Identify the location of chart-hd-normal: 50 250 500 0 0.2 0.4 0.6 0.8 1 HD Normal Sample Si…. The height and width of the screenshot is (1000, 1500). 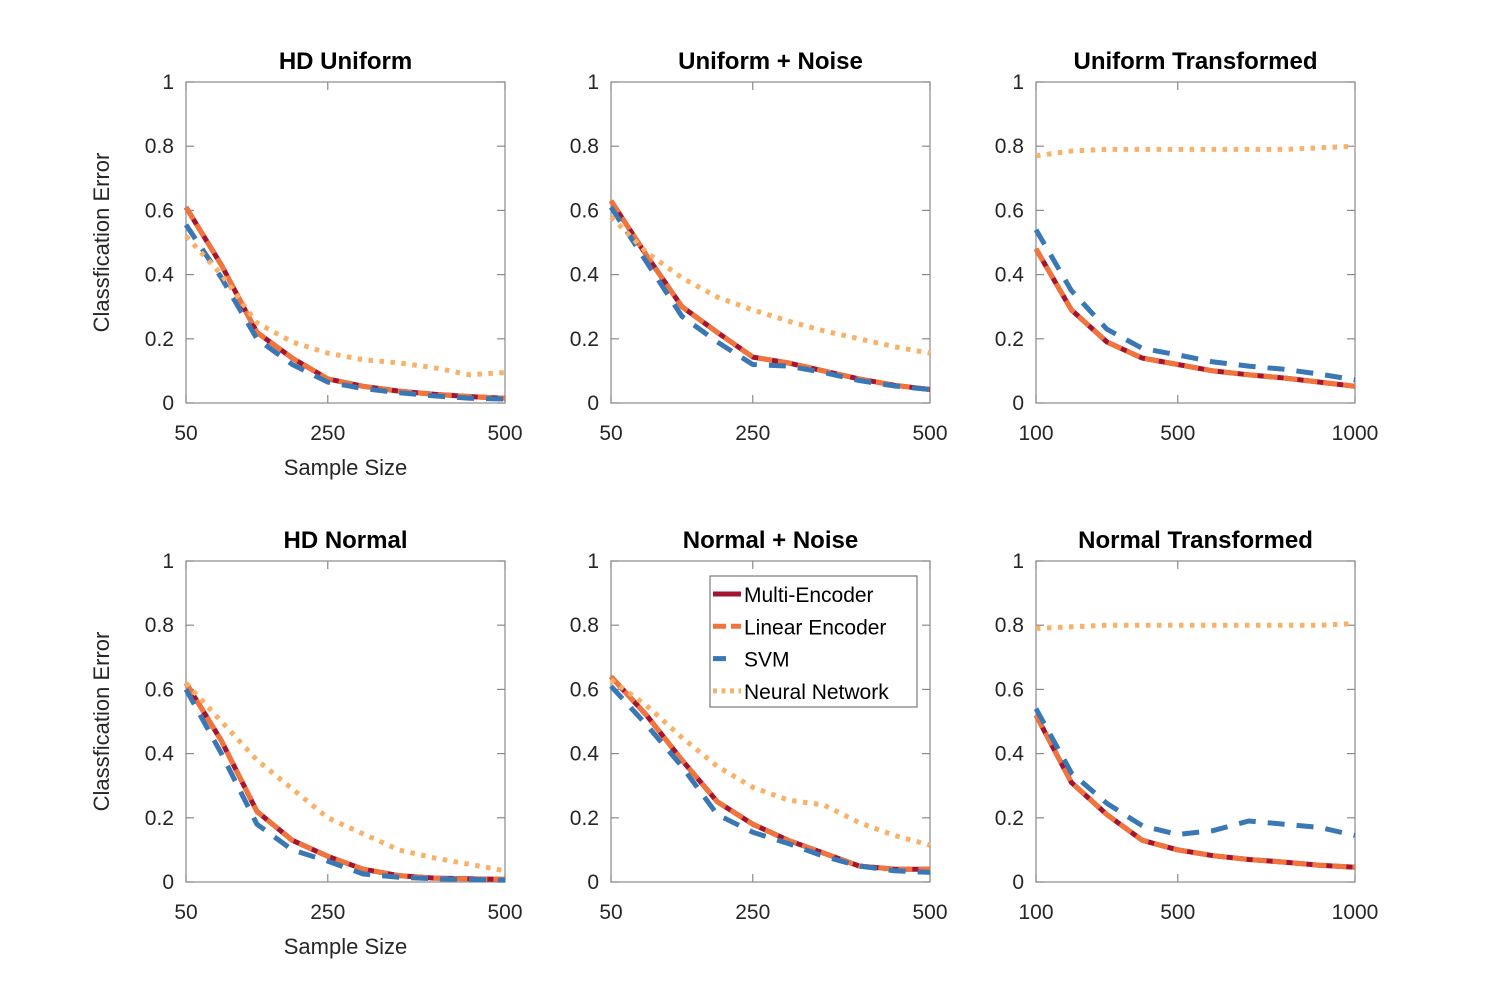
(306, 743).